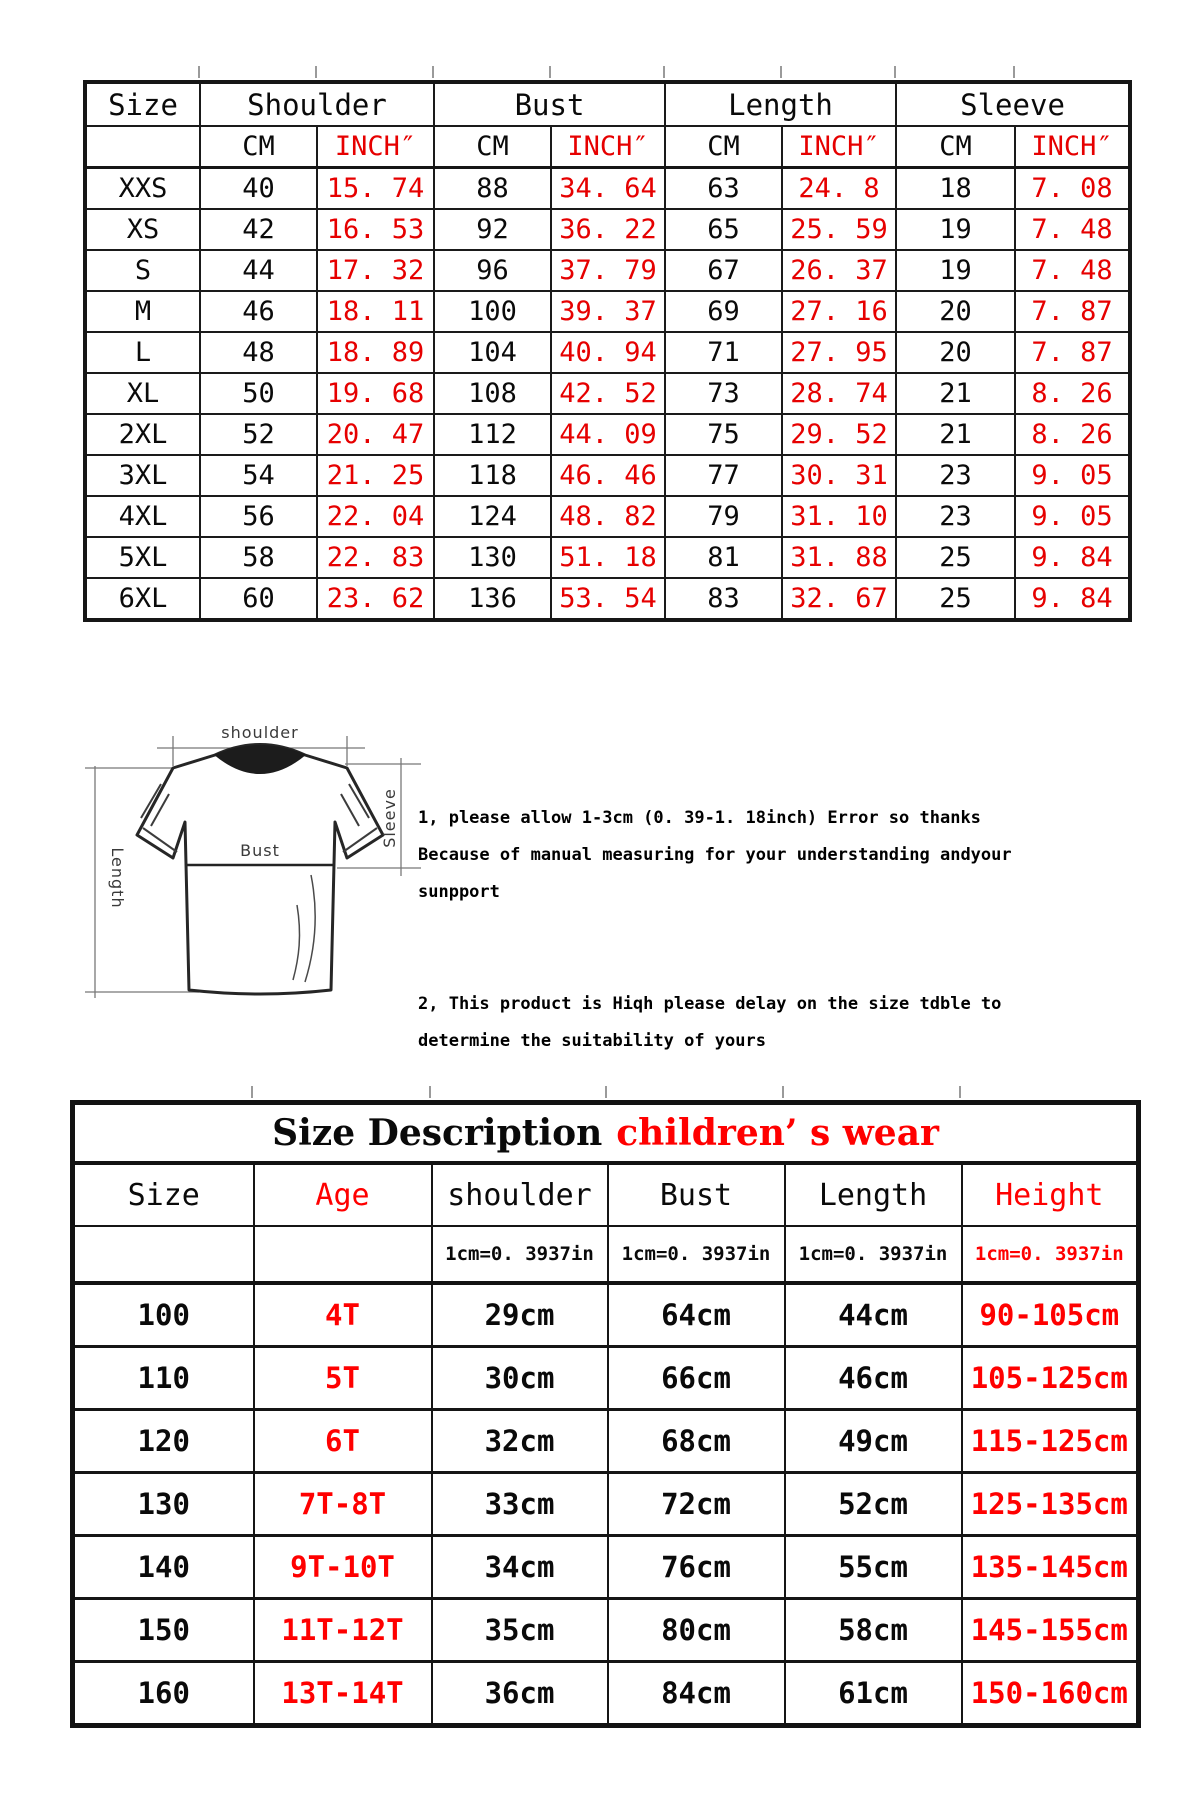 The width and height of the screenshot is (1200, 1800). Describe the element at coordinates (519, 1255) in the screenshot. I see `unit-note: 1cm=0. 3937in` at that location.